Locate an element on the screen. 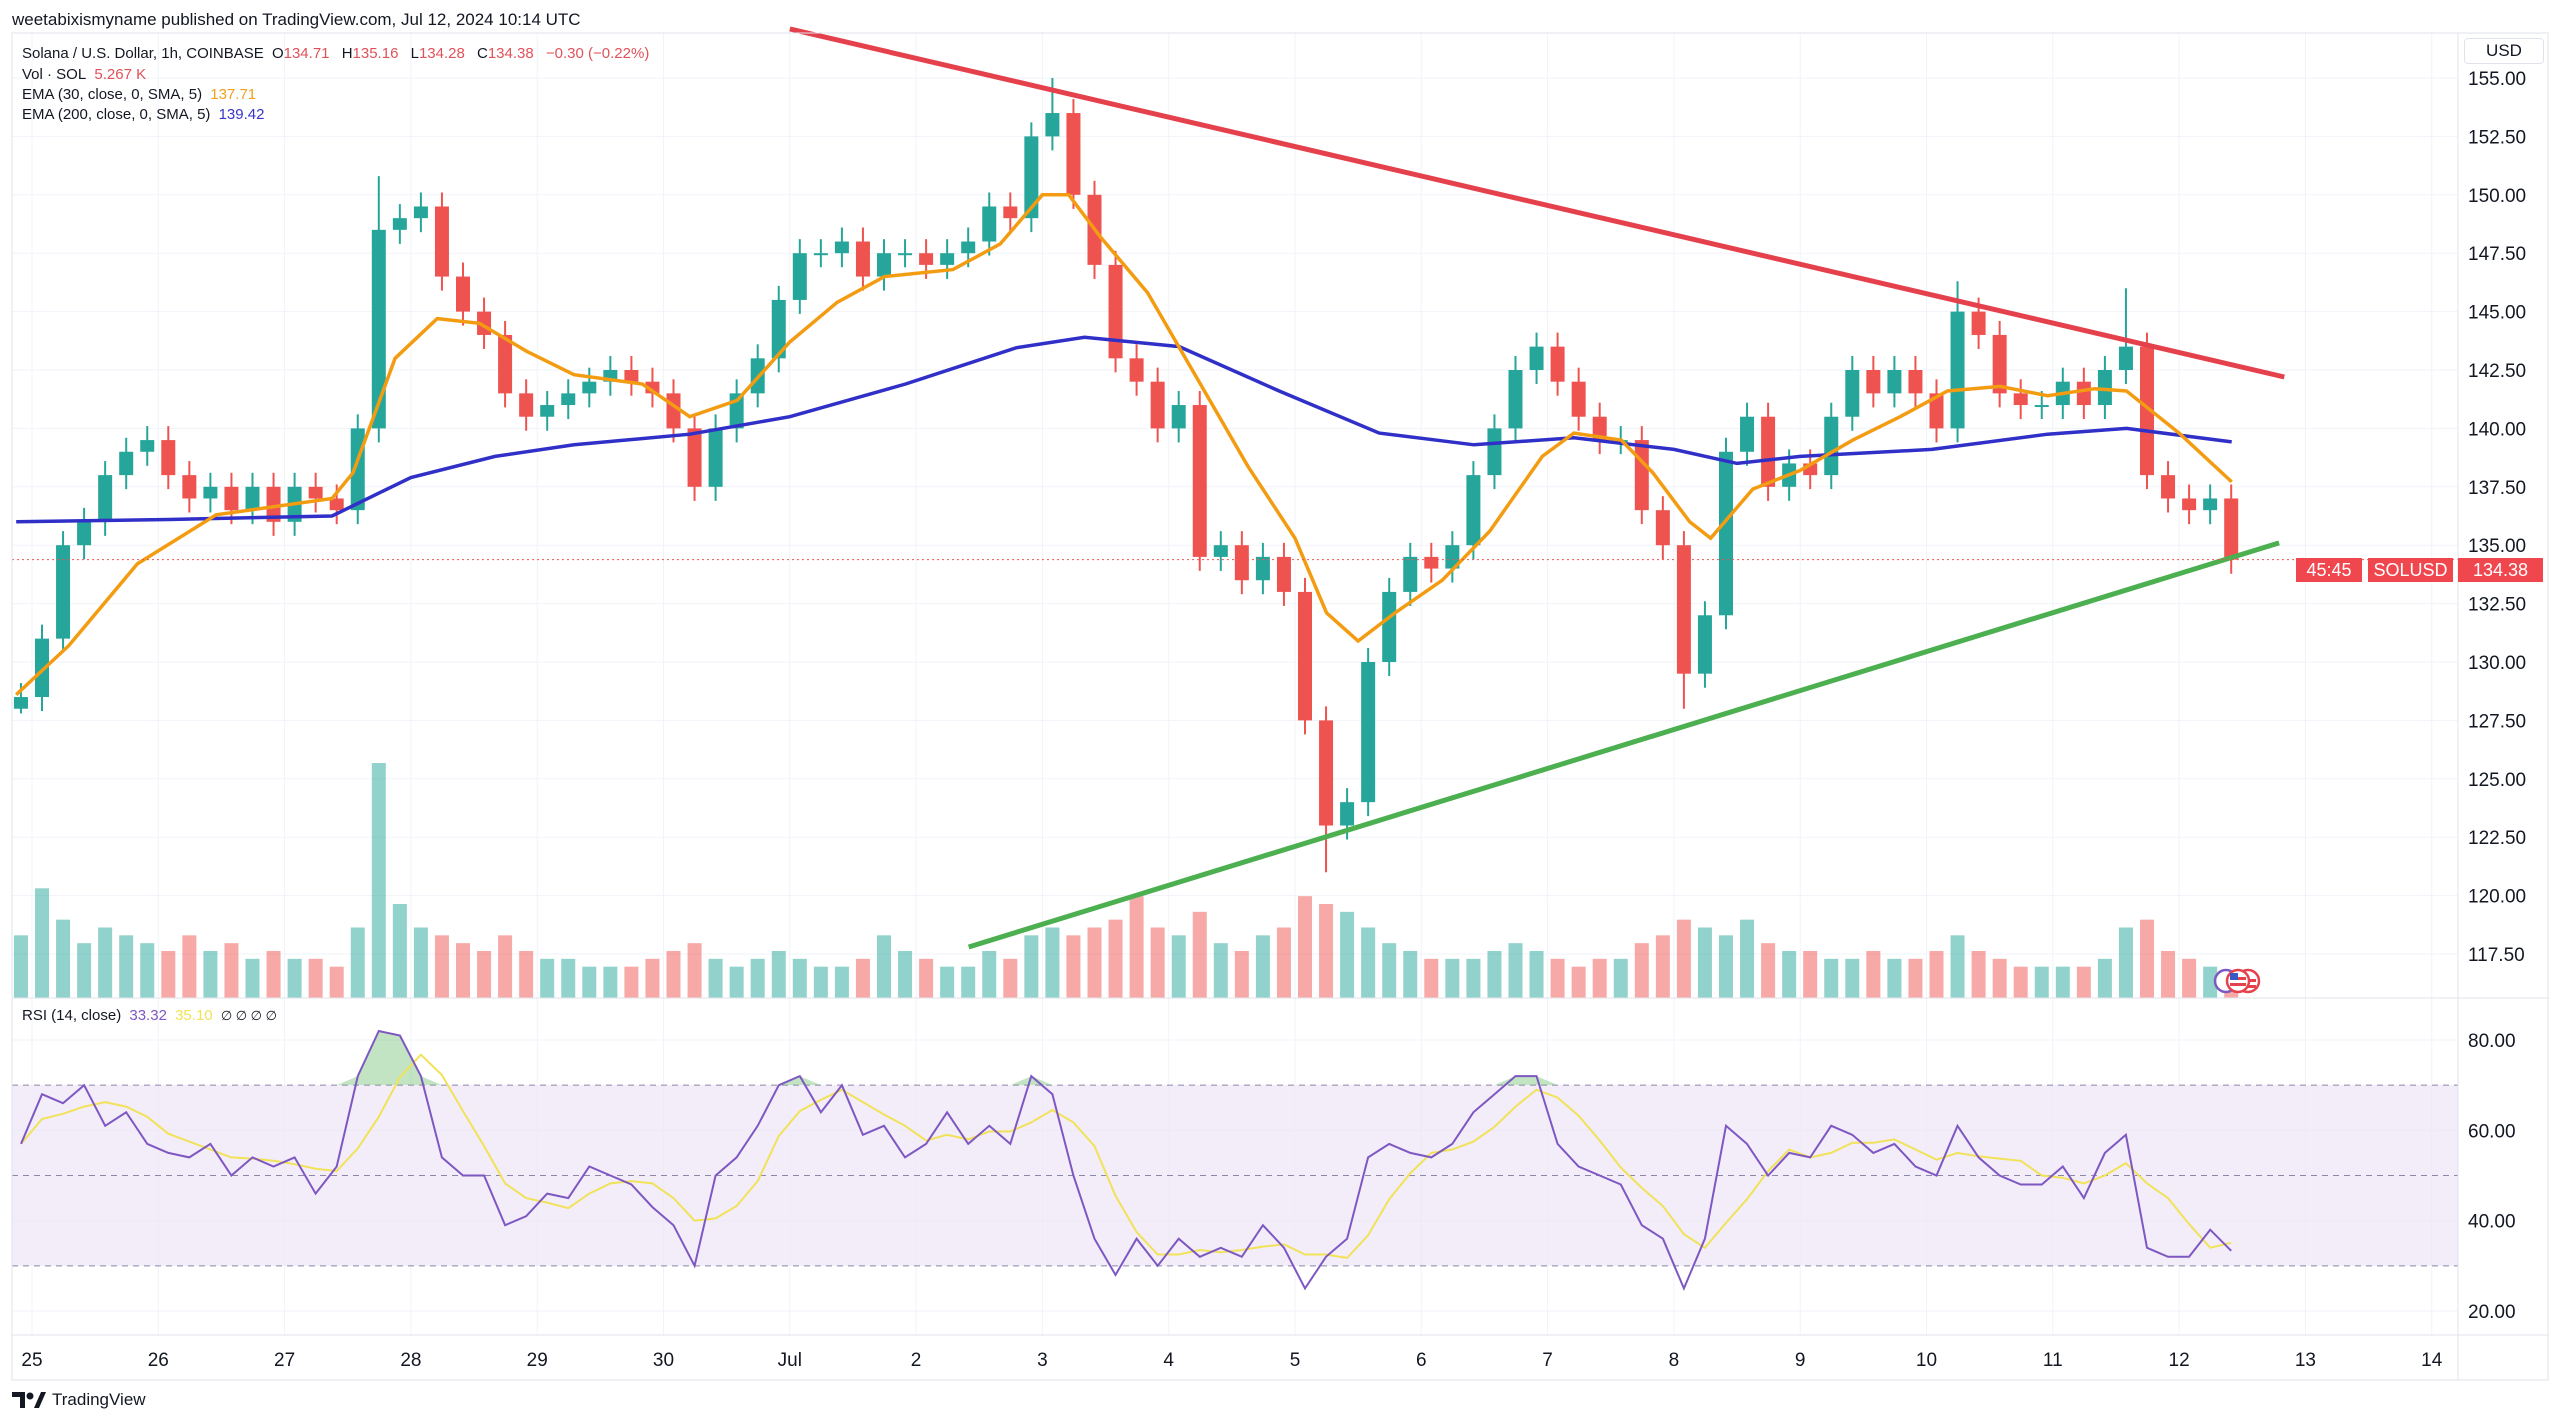  currency-selector: USD is located at coordinates (2504, 51).